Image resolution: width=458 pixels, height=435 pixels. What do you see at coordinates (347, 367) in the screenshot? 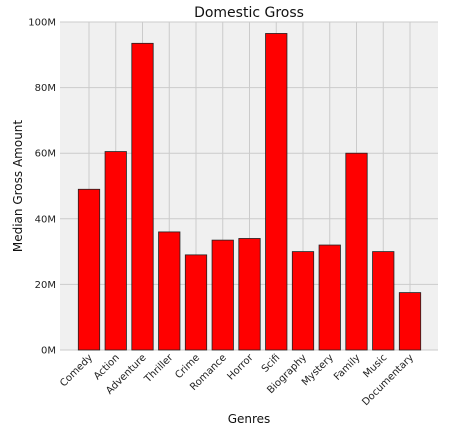
I see `x-tick-label: Family` at bounding box center [347, 367].